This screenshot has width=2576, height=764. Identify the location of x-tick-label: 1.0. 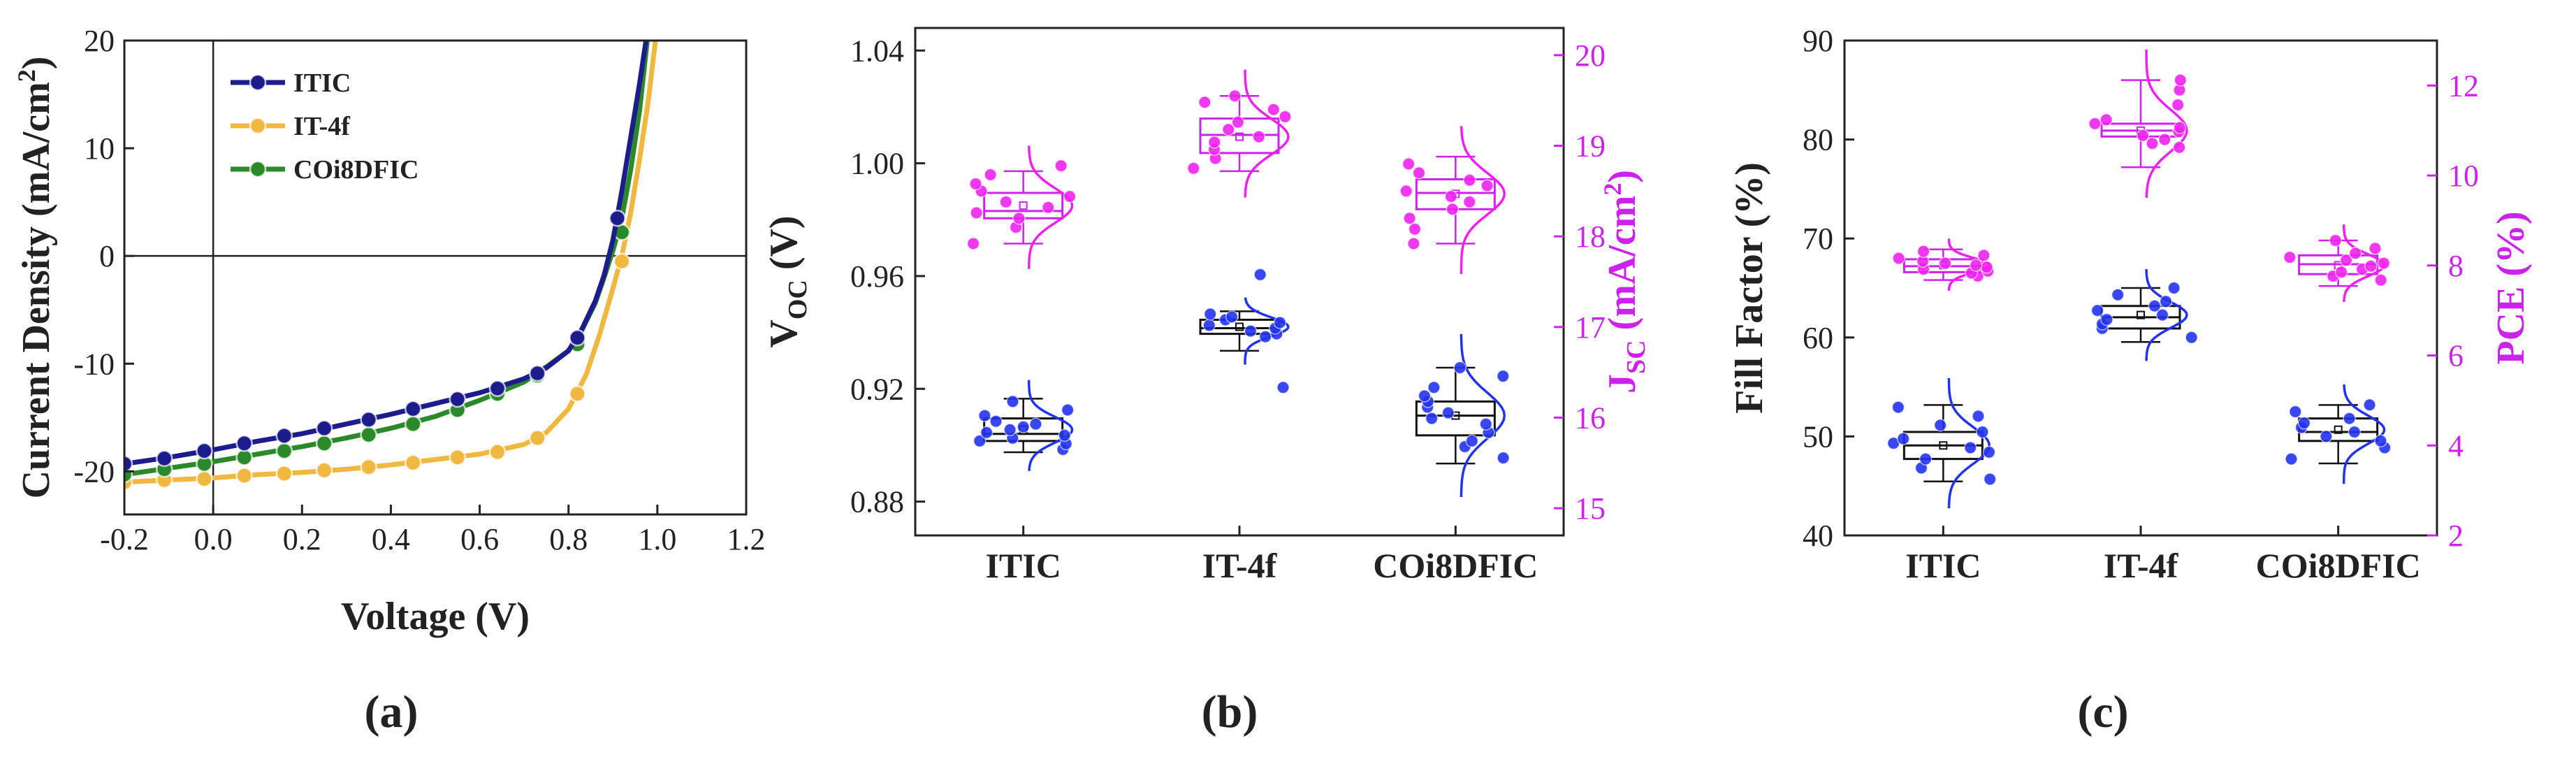
(657, 539).